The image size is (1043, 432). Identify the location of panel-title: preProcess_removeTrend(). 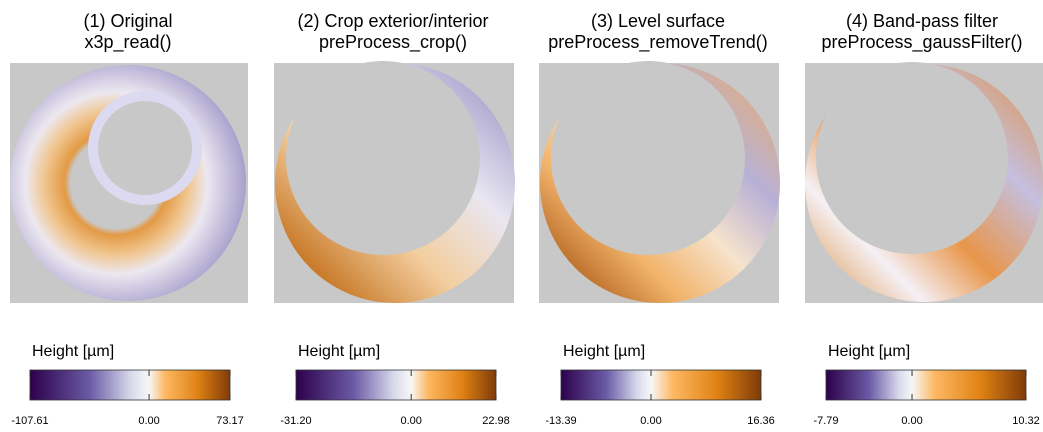
(657, 42).